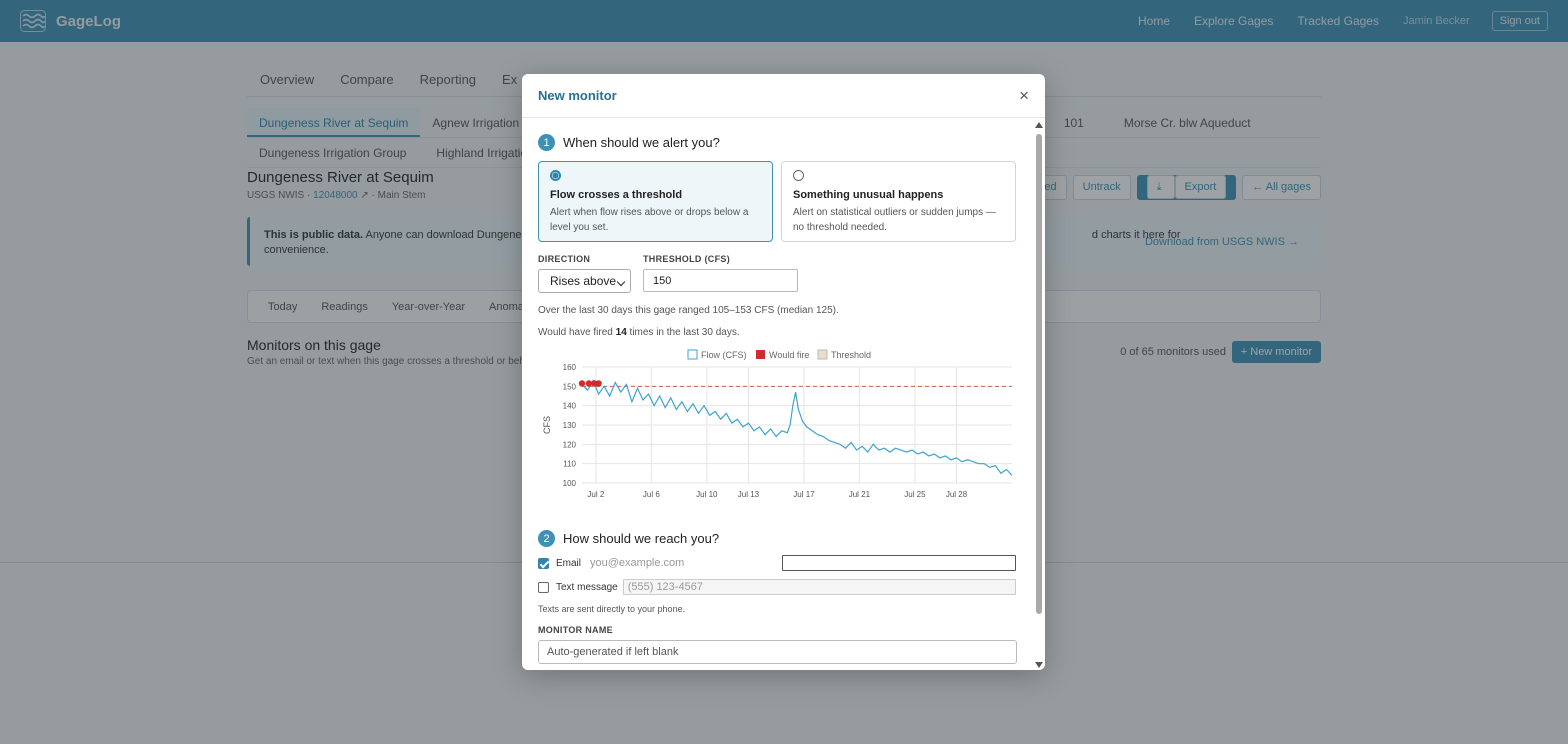 The width and height of the screenshot is (1568, 744). I want to click on y-tick-label: 140, so click(570, 406).